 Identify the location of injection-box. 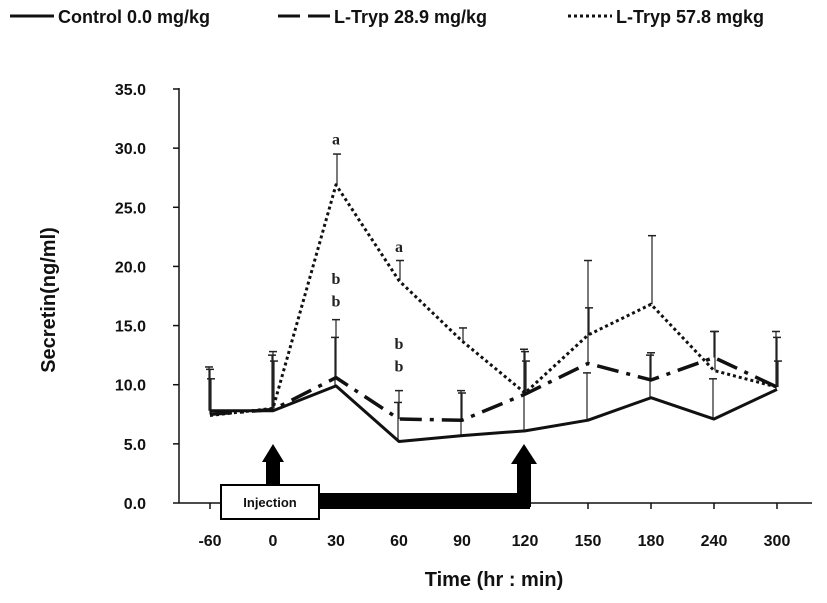
(270, 502).